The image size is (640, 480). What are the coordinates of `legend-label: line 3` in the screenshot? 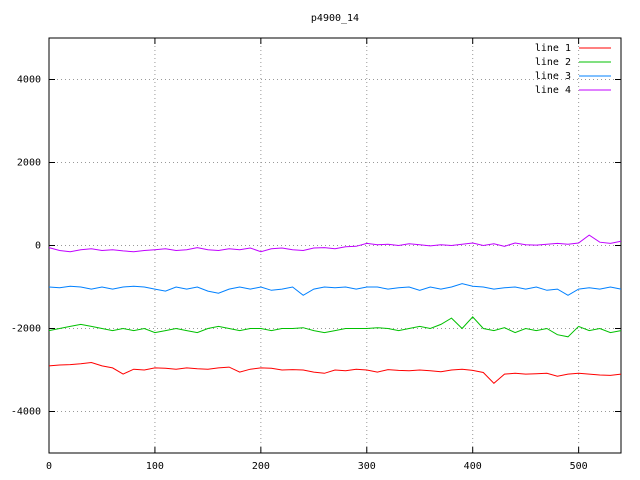 It's located at (553, 76).